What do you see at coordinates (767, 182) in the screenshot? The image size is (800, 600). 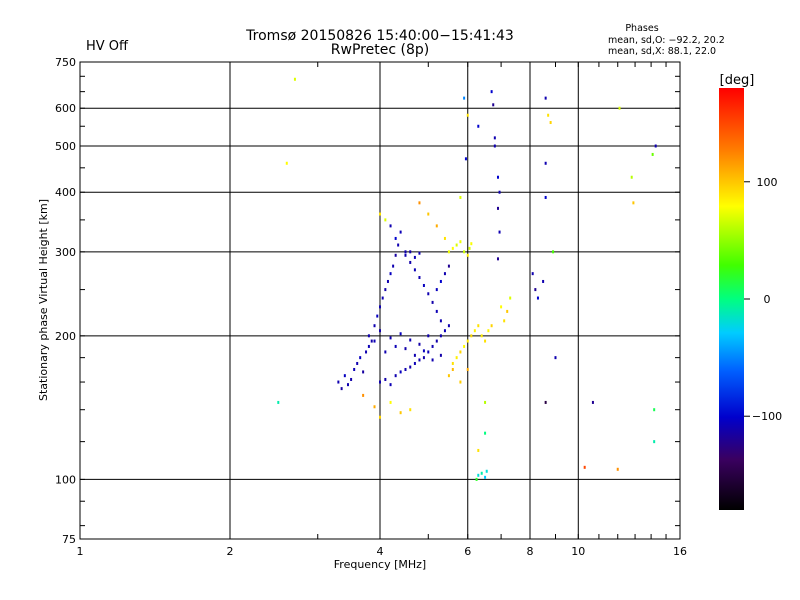 I see `colorbar-tick-label: 100` at bounding box center [767, 182].